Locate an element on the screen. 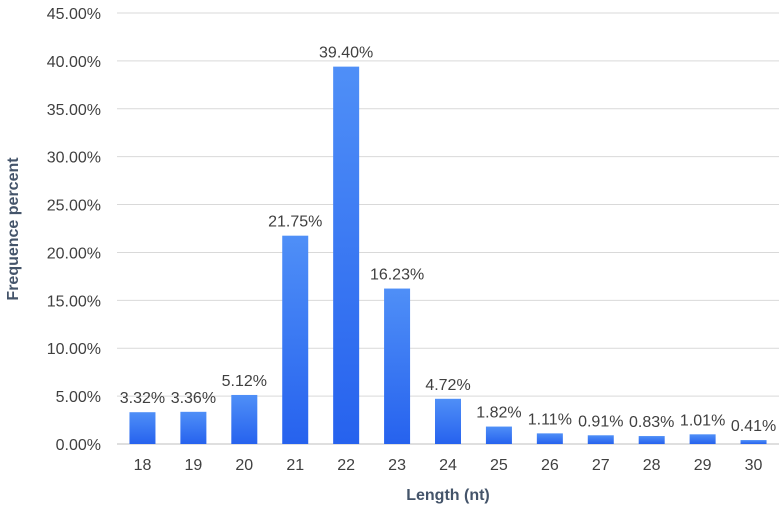 The height and width of the screenshot is (510, 780). x-tick-label: 22 is located at coordinates (346, 465).